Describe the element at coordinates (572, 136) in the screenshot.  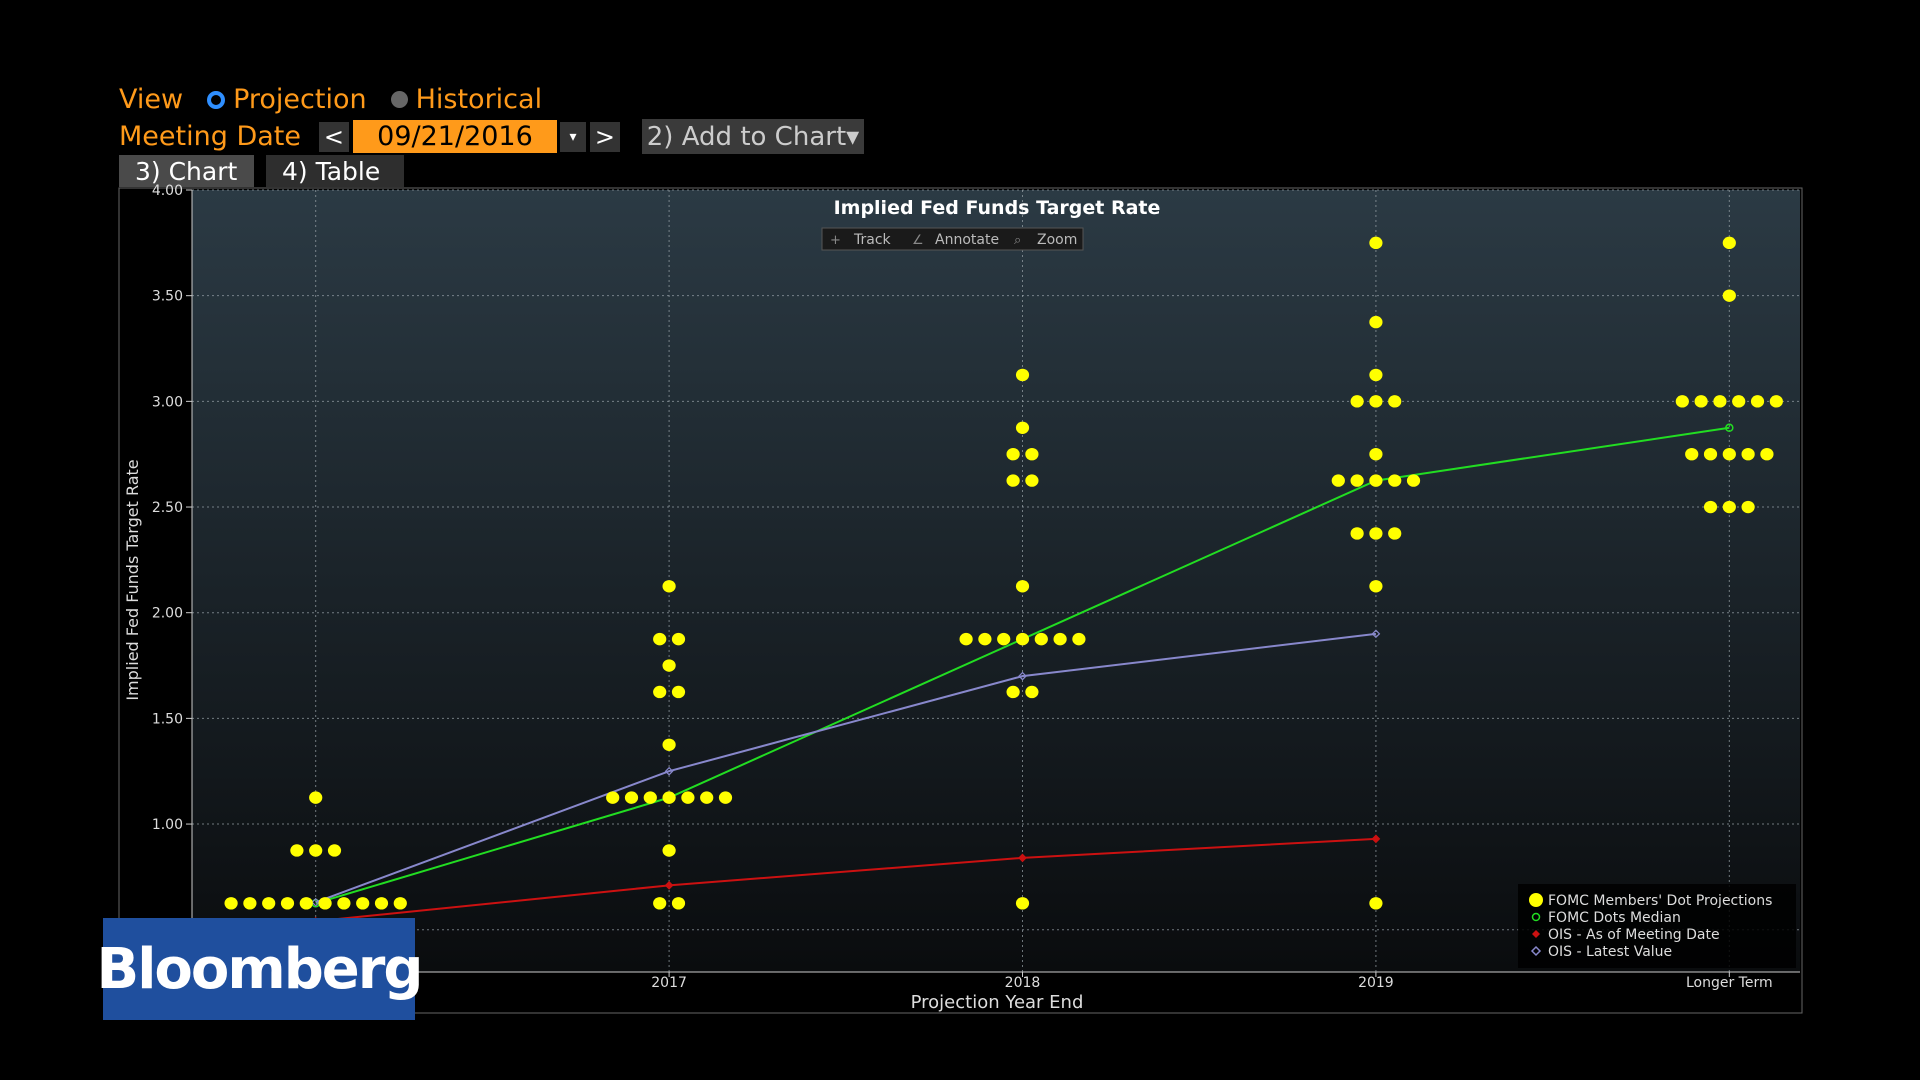
I see `date-dropdown-button: ▾` at that location.